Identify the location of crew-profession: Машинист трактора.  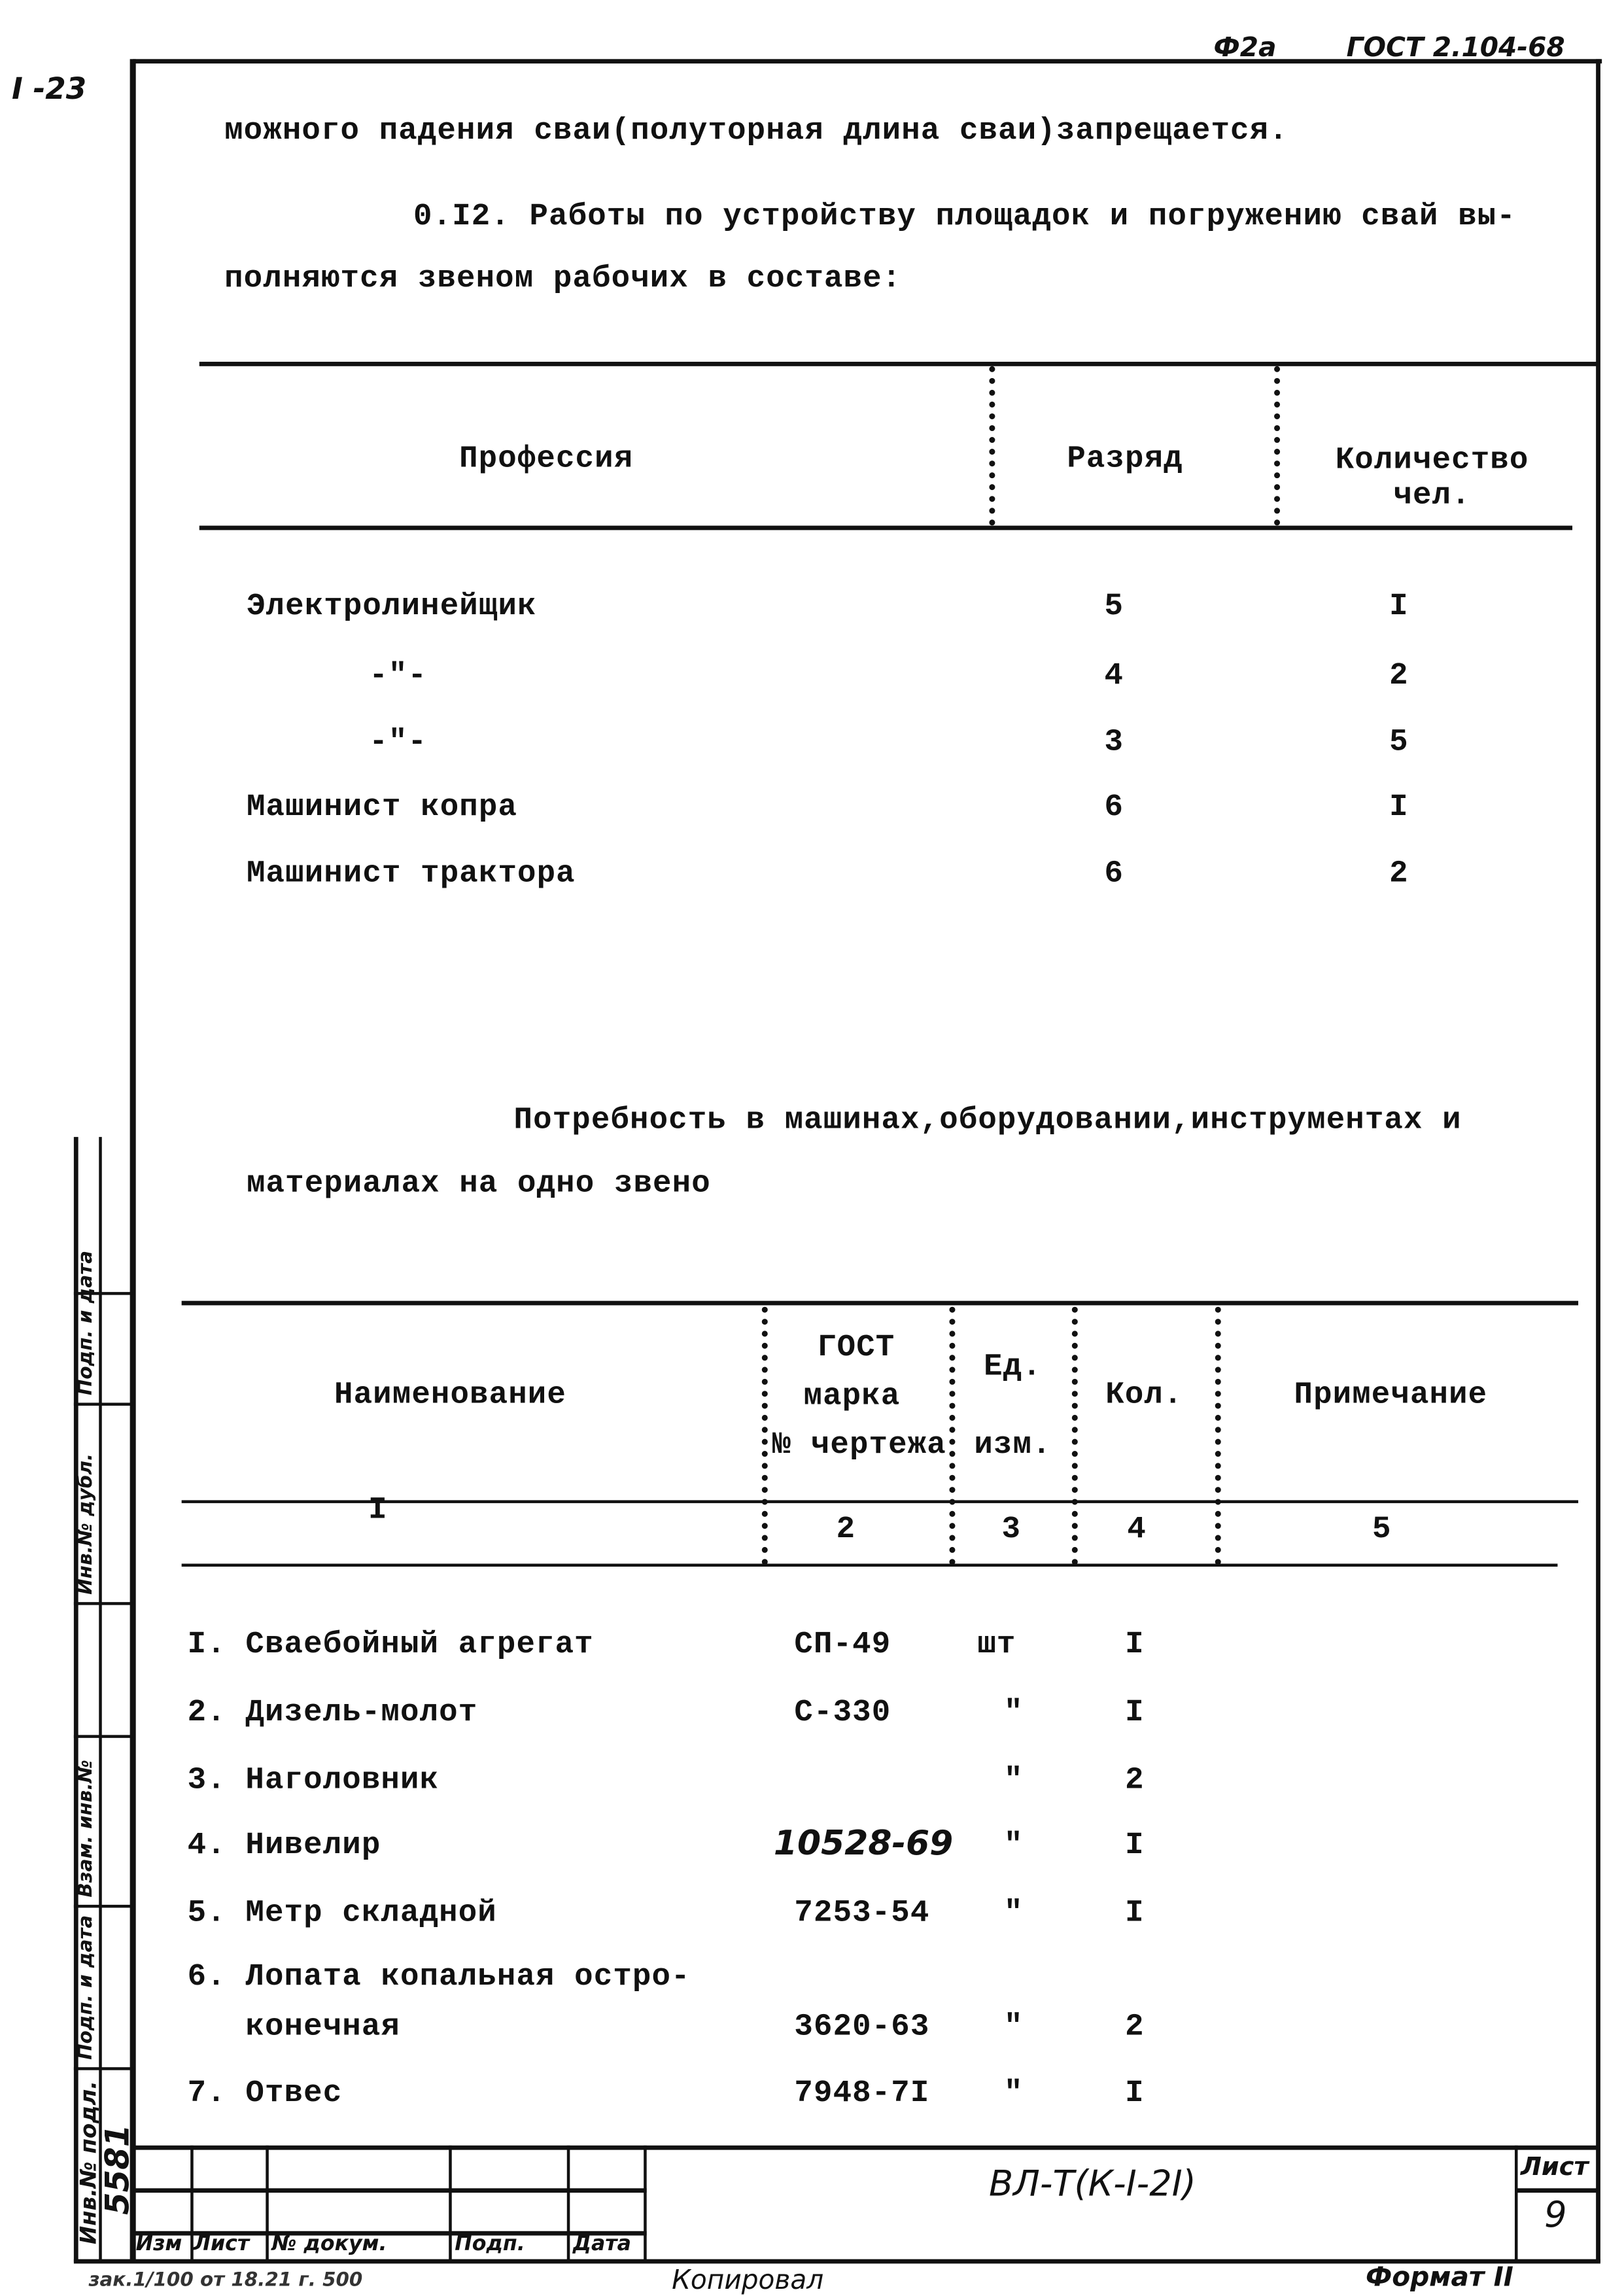
(411, 875).